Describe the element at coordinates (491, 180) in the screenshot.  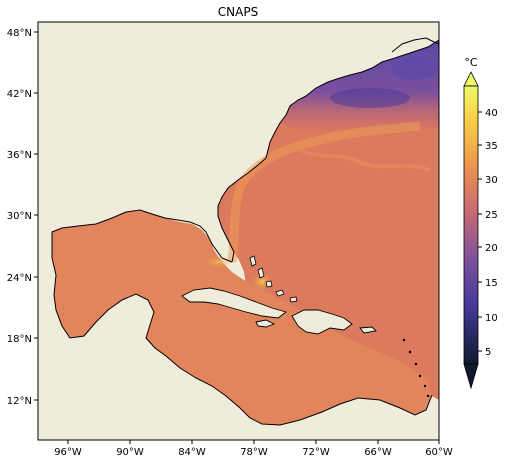
I see `colorbar-tick-label: 30` at that location.